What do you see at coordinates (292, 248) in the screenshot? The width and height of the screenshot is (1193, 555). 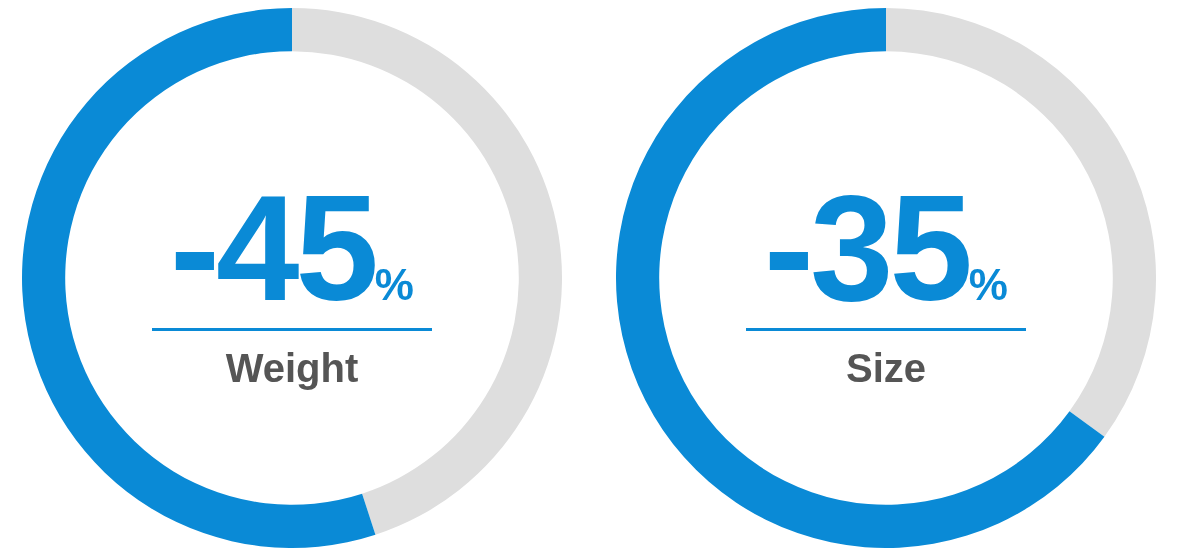 I see `text: -45%` at bounding box center [292, 248].